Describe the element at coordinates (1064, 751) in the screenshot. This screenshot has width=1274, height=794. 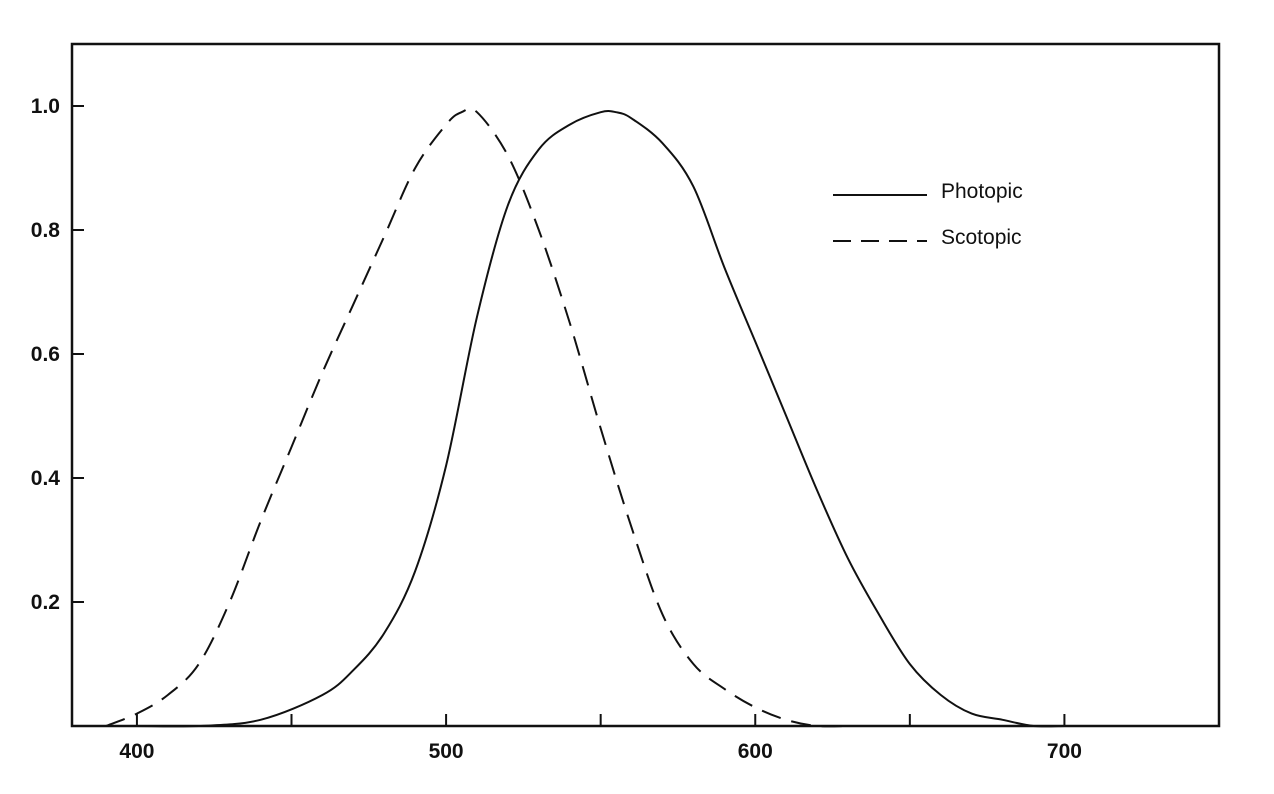
I see `x-tick-label: 700` at that location.